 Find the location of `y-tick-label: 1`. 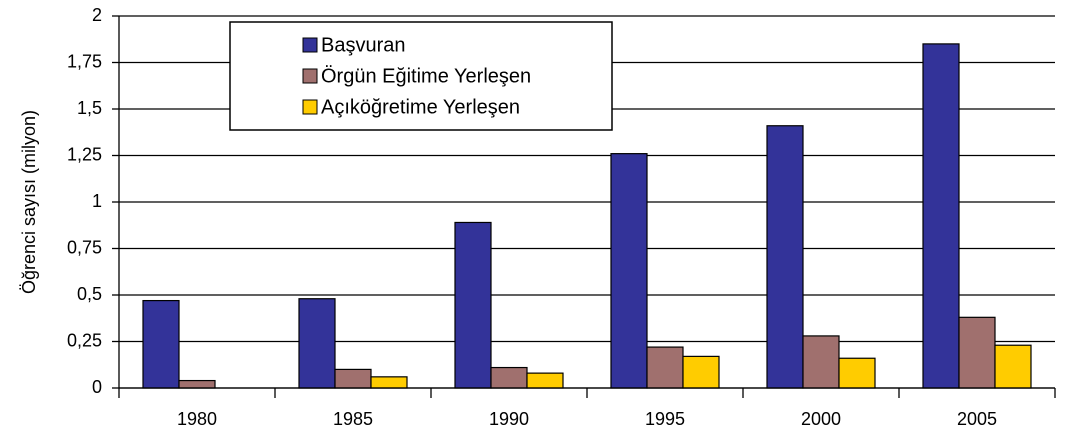

y-tick-label: 1 is located at coordinates (97, 201).